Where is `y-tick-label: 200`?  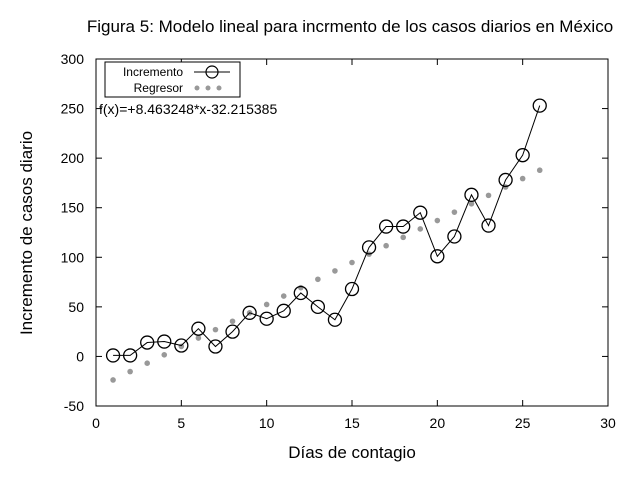
y-tick-label: 200 is located at coordinates (73, 158).